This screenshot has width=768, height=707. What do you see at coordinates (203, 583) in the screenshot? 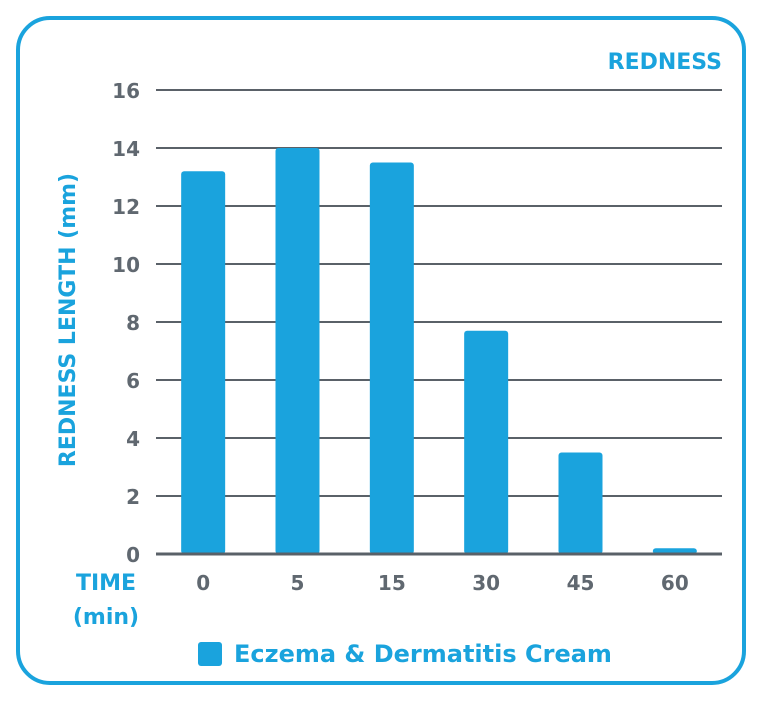
I see `x-tick-label: 0` at bounding box center [203, 583].